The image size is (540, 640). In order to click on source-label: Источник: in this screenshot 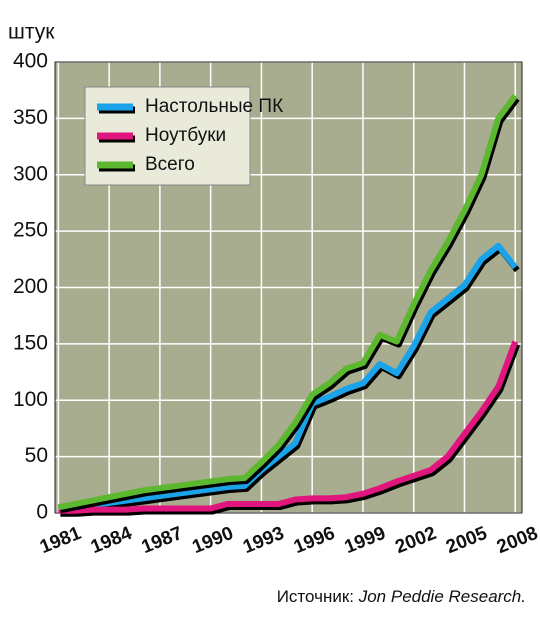, I will do `click(315, 596)`.